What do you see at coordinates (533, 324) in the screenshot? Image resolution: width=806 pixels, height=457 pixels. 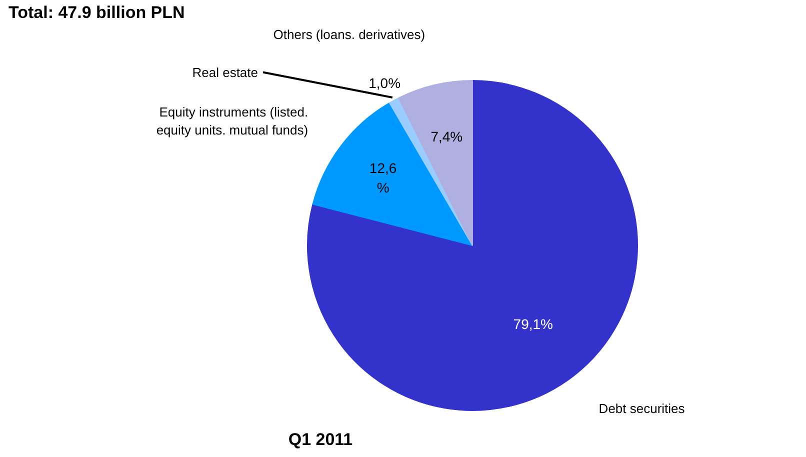 I see `data-label: 79,1%` at bounding box center [533, 324].